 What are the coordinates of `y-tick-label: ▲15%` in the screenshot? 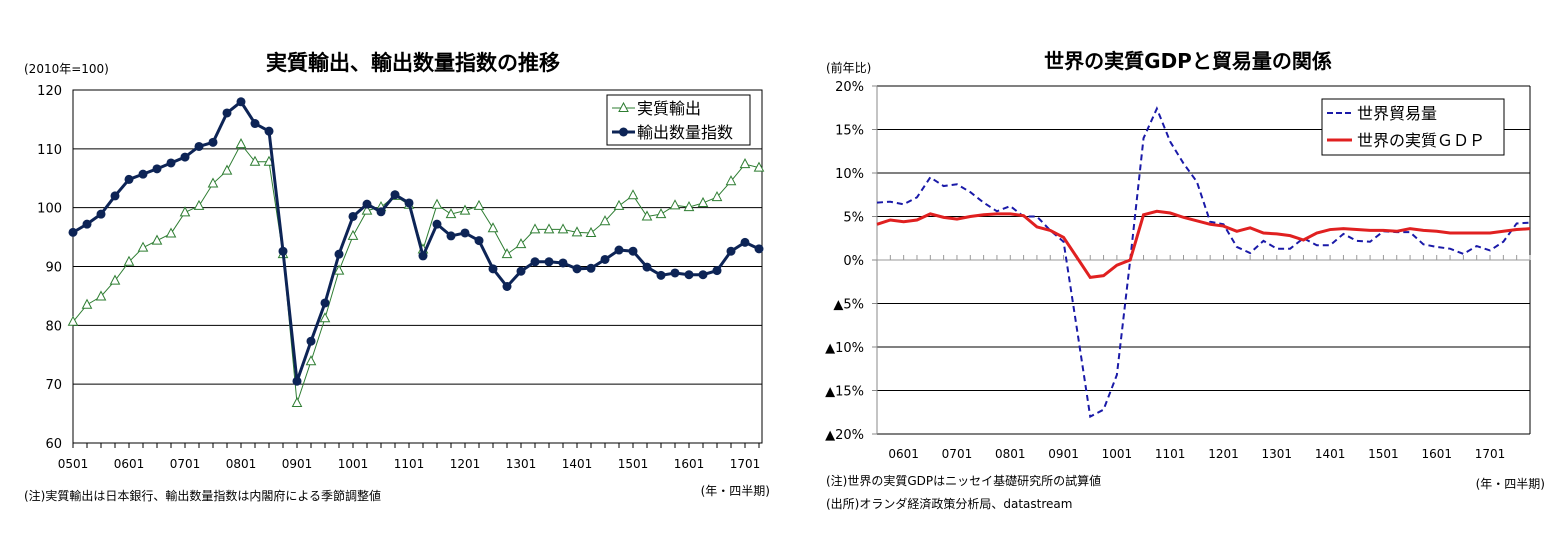 It's located at (844, 392).